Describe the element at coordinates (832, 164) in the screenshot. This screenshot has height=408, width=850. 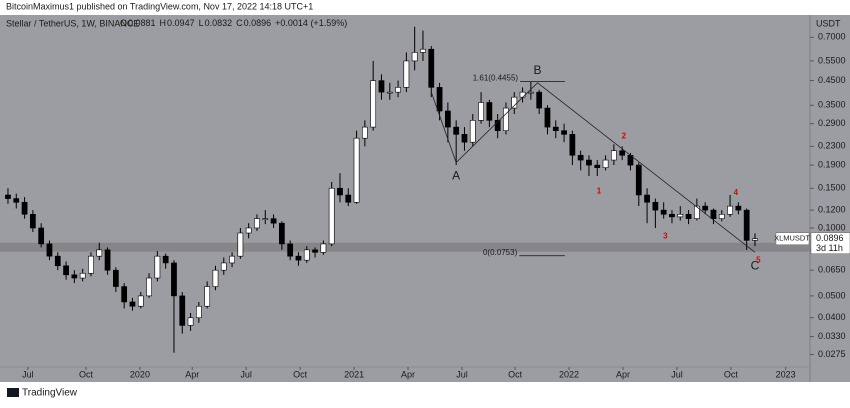
I see `y-tick-label: 0.1900` at that location.